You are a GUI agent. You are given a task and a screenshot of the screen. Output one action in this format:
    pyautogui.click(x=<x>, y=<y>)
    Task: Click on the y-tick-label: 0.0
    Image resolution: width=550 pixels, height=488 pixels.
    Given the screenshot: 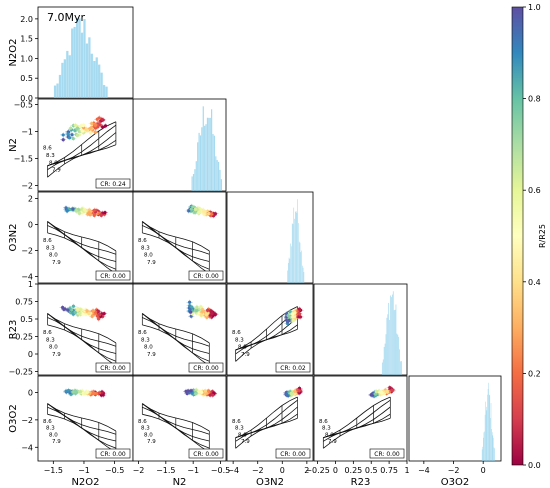 What is the action you would take?
    pyautogui.click(x=26, y=98)
    